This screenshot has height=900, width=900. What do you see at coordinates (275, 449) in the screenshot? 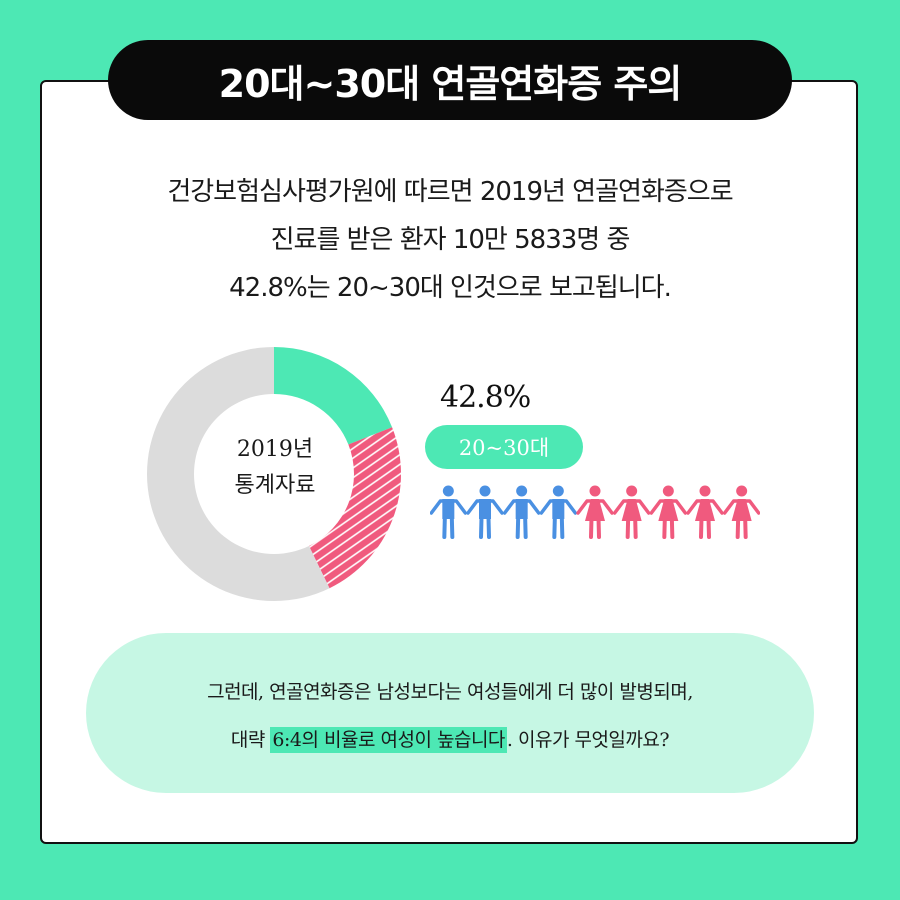
I see `donut-center-year: 2019년` at bounding box center [275, 449].